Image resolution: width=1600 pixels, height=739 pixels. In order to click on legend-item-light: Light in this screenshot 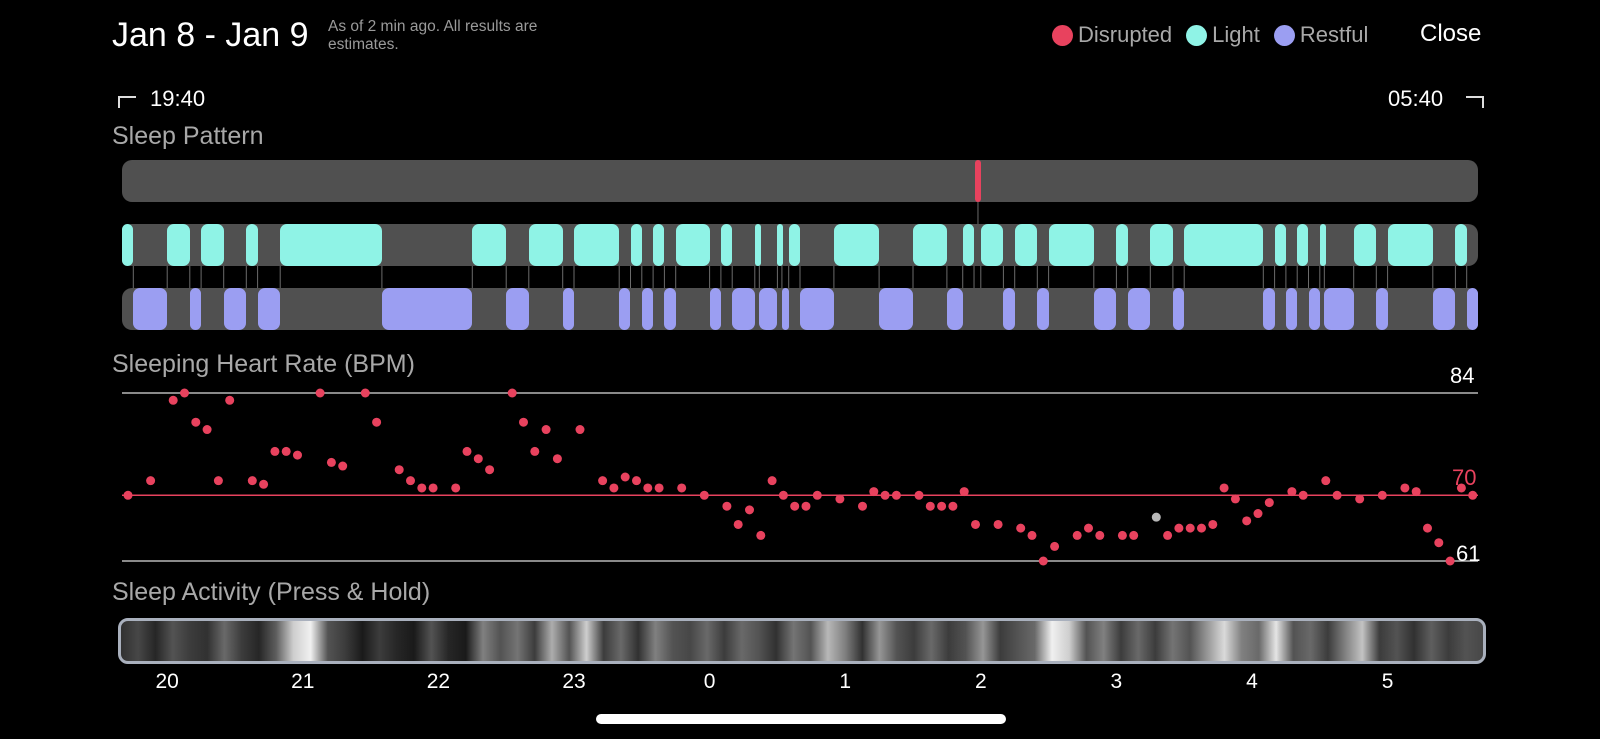, I will do `click(1223, 35)`.